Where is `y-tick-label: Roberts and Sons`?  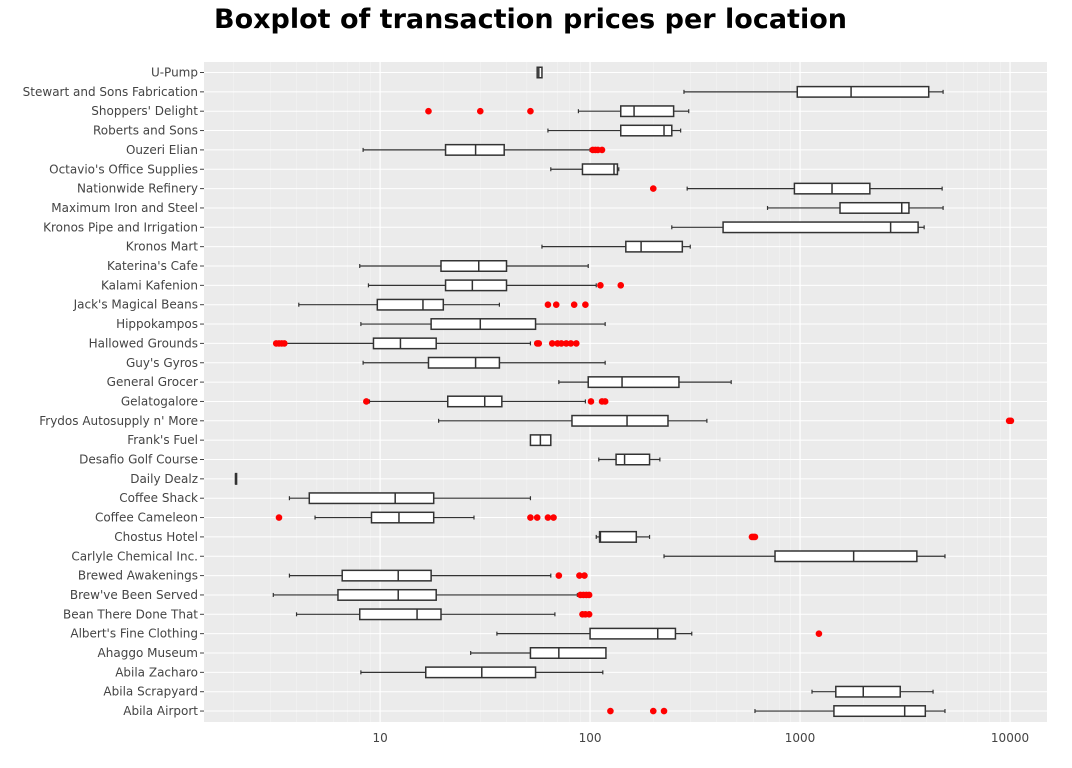 y-tick-label: Roberts and Sons is located at coordinates (145, 131).